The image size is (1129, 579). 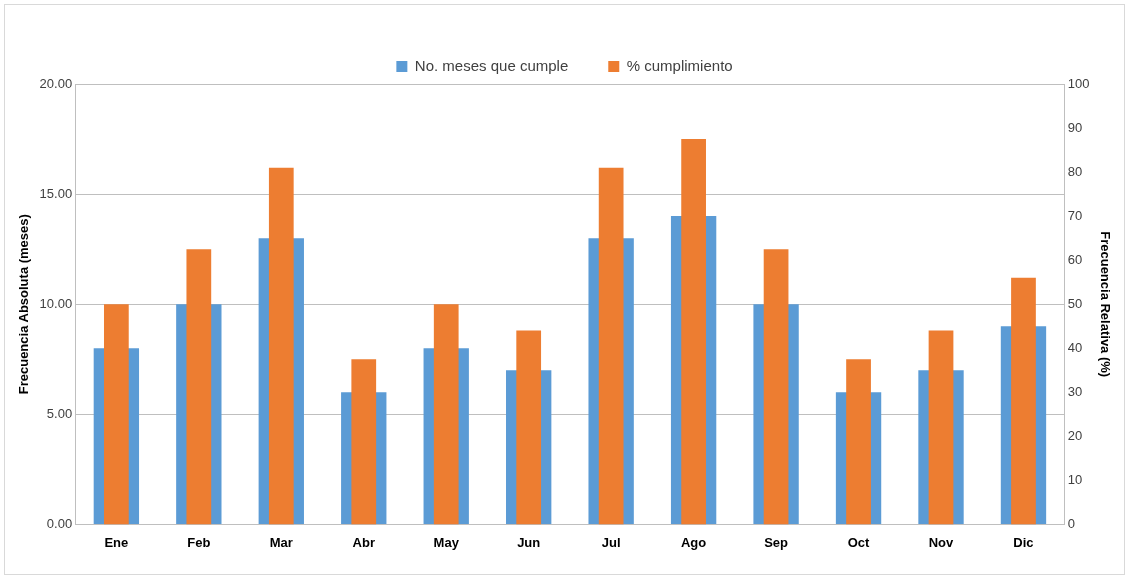 I want to click on y2-tick-label: 40, so click(x=1075, y=347).